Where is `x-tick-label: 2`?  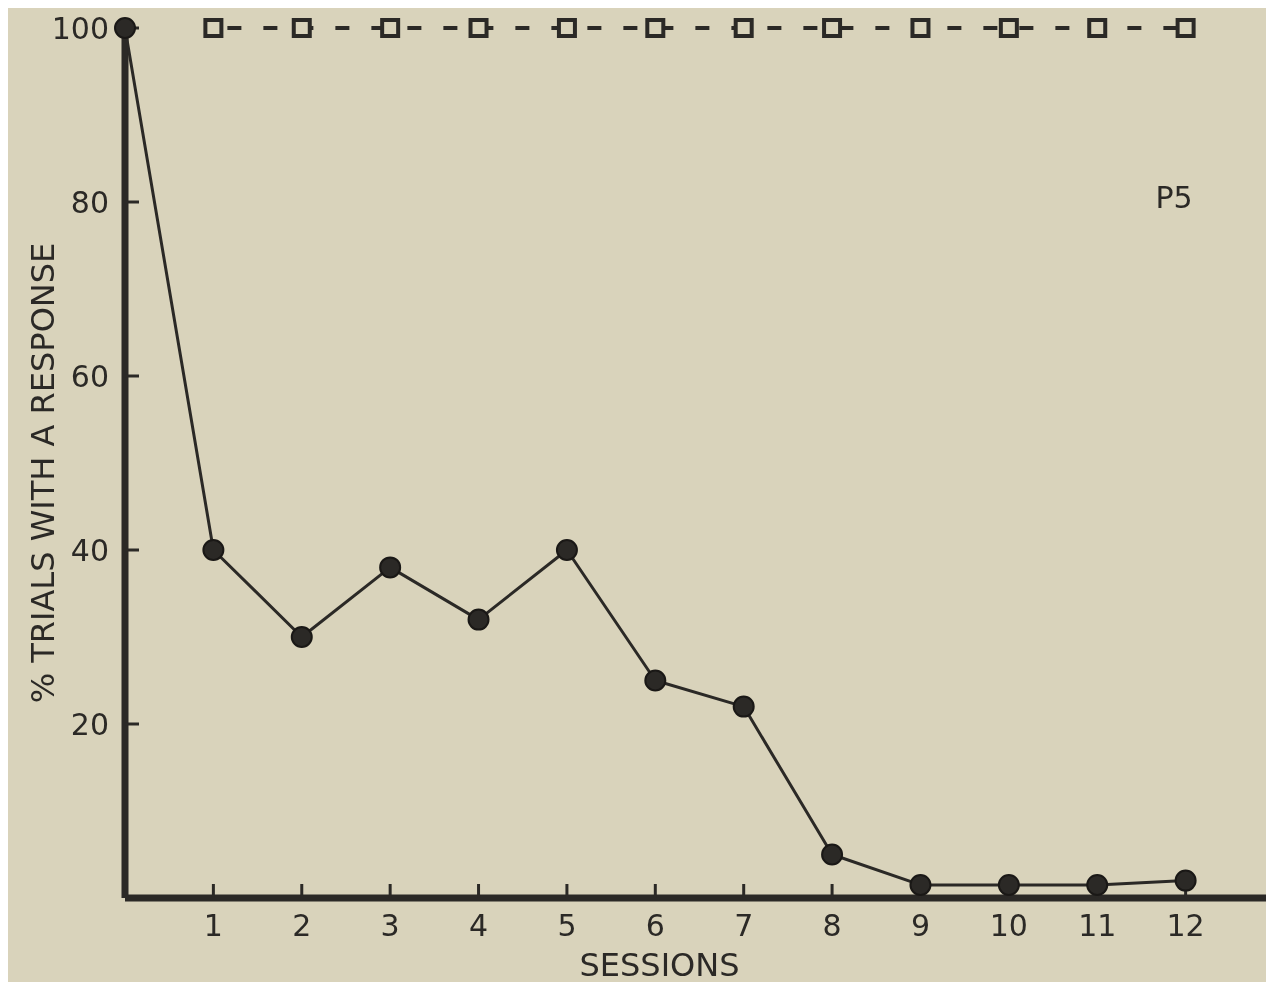 x-tick-label: 2 is located at coordinates (302, 925).